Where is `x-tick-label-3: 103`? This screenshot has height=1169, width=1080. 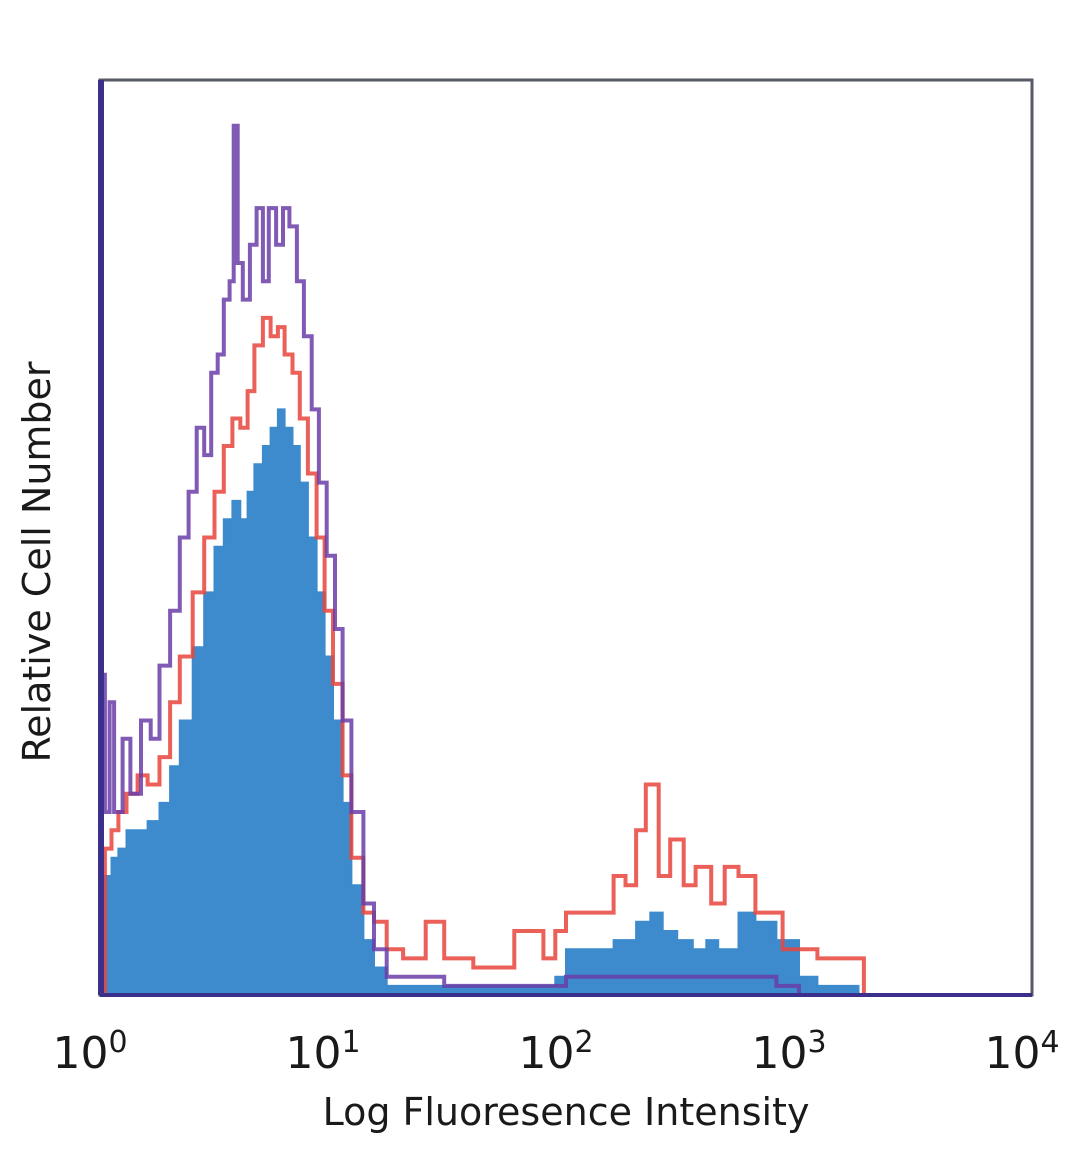
x-tick-label-3: 103 is located at coordinates (788, 1052).